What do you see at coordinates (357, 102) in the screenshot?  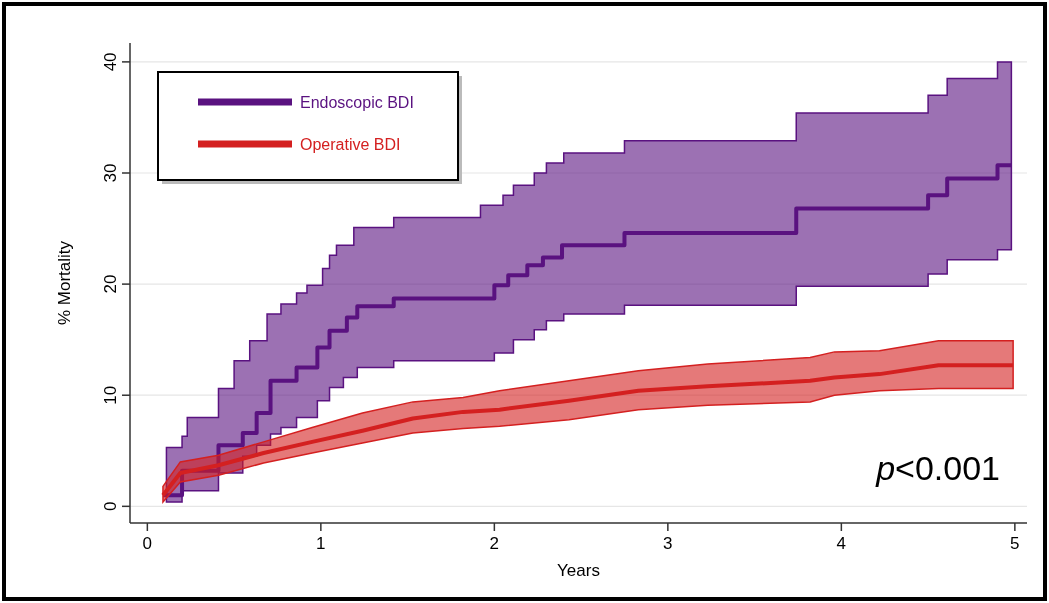 I see `text: Endoscopic BDI` at bounding box center [357, 102].